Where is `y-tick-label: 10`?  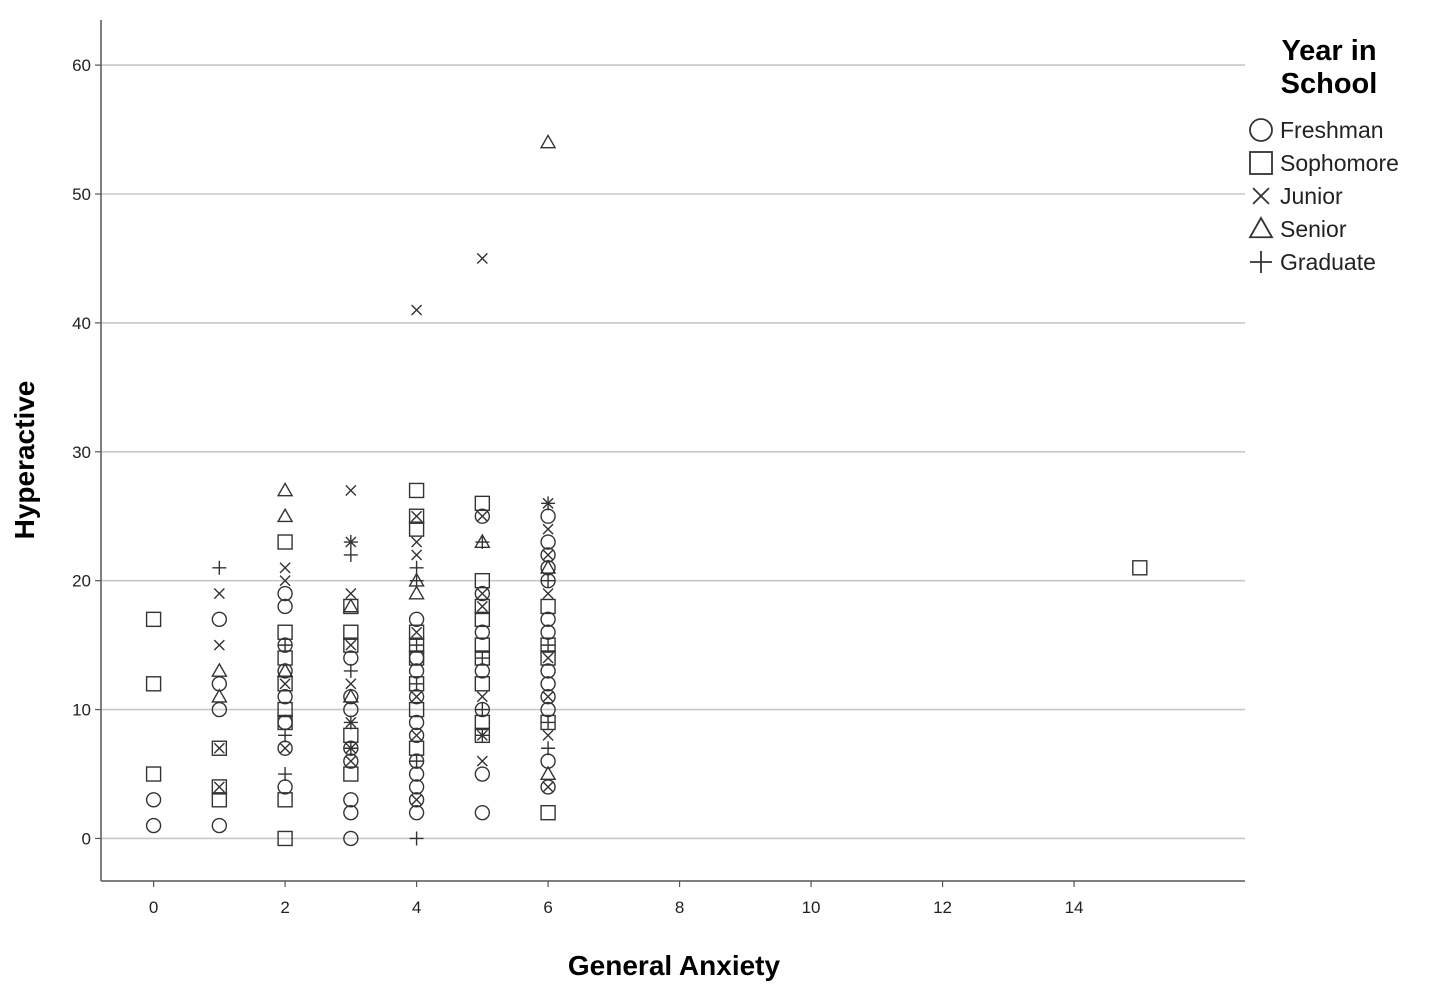 y-tick-label: 10 is located at coordinates (81, 710).